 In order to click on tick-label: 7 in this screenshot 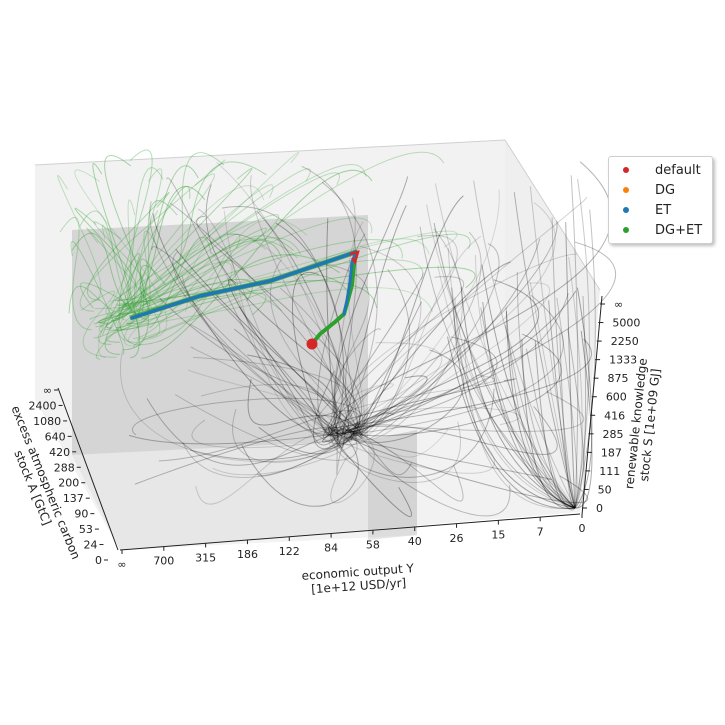, I will do `click(540, 531)`.